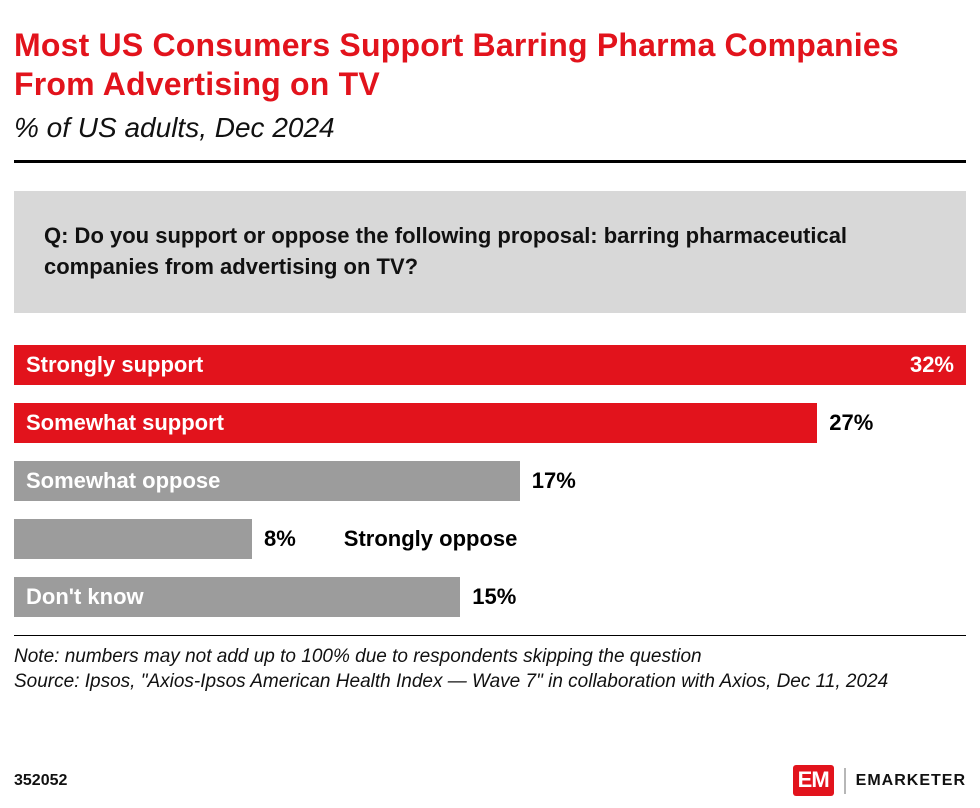 This screenshot has height=808, width=980. What do you see at coordinates (41, 780) in the screenshot?
I see `chart-id: 352052` at bounding box center [41, 780].